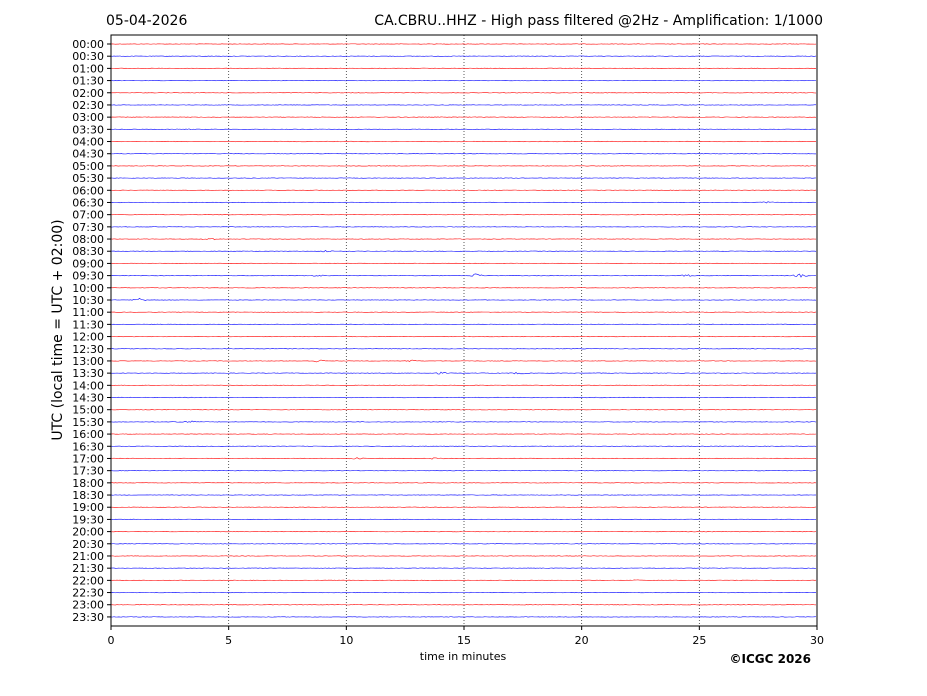 The height and width of the screenshot is (696, 927). What do you see at coordinates (88, 507) in the screenshot?
I see `y-tick-label: 19:00` at bounding box center [88, 507].